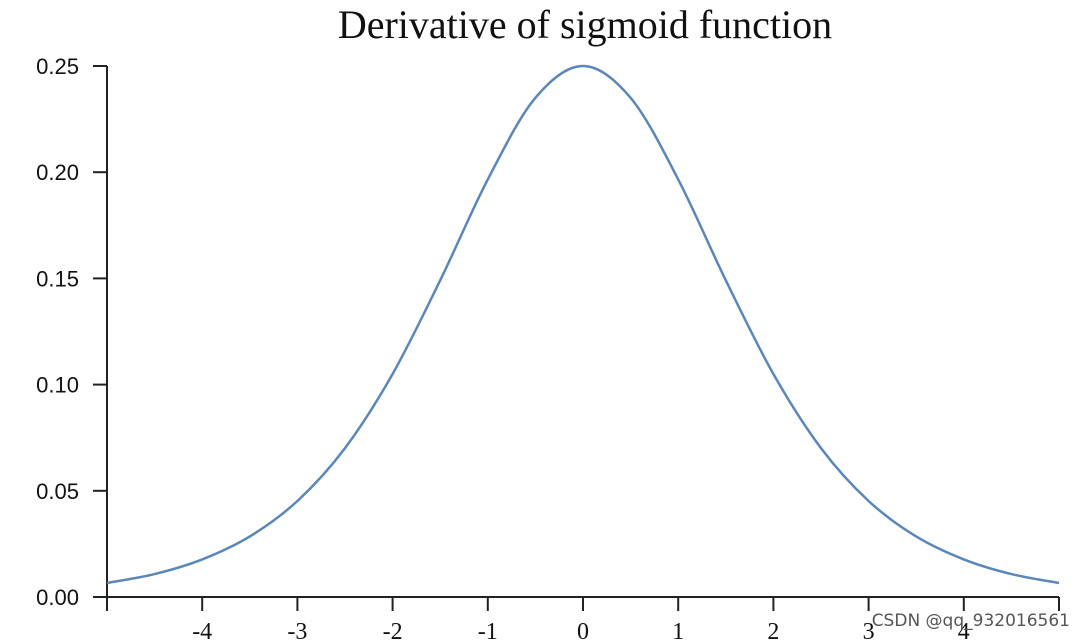 The width and height of the screenshot is (1084, 640). What do you see at coordinates (297, 629) in the screenshot?
I see `x-tick-label: -3` at bounding box center [297, 629].